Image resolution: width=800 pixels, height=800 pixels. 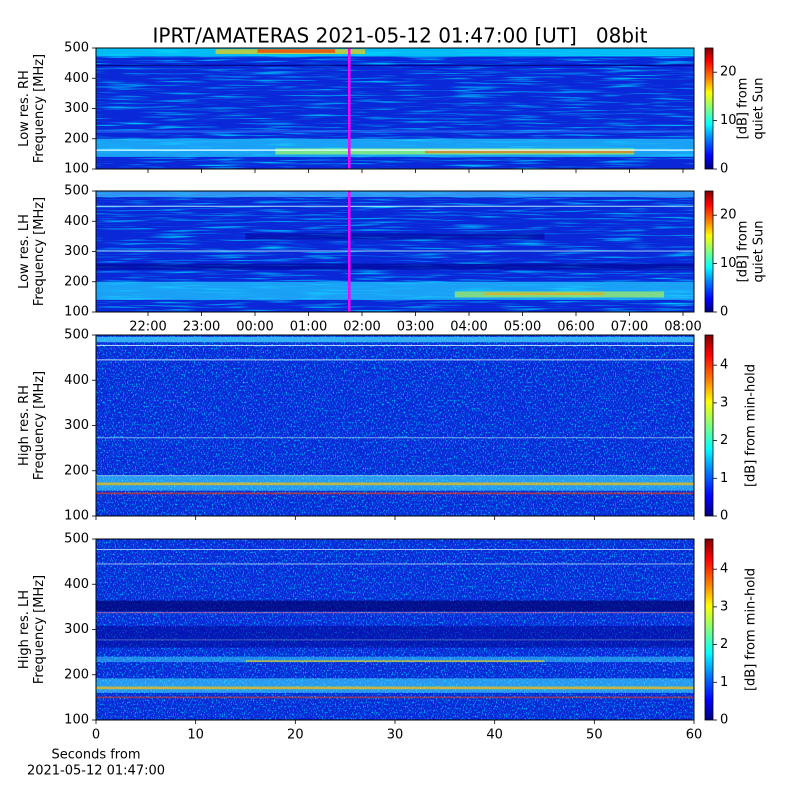 What do you see at coordinates (24, 108) in the screenshot?
I see `y-axis-label: Low res. RH` at bounding box center [24, 108].